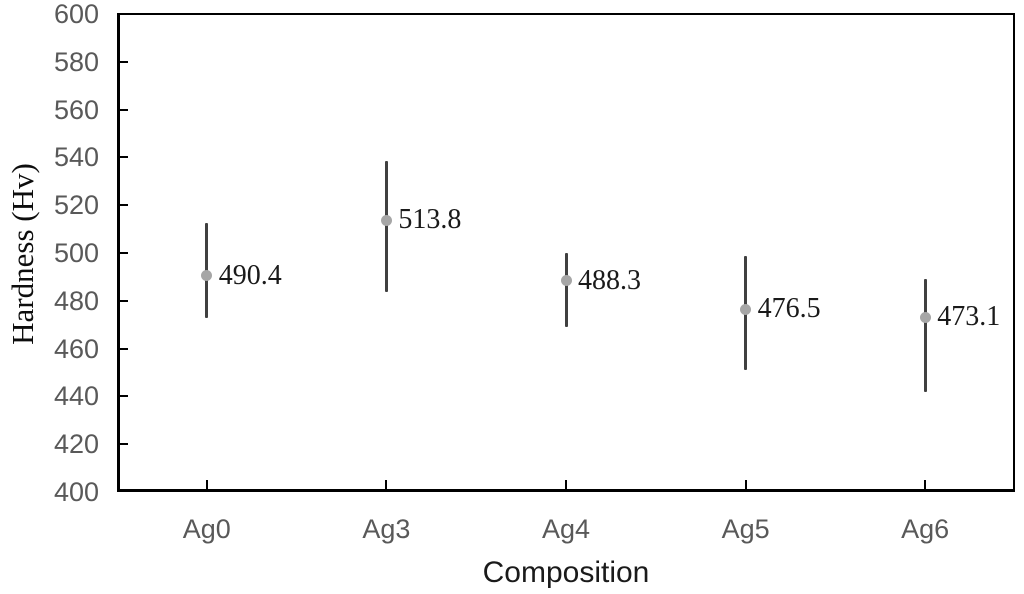  Describe the element at coordinates (76, 253) in the screenshot. I see `y-tick-label: 500` at that location.